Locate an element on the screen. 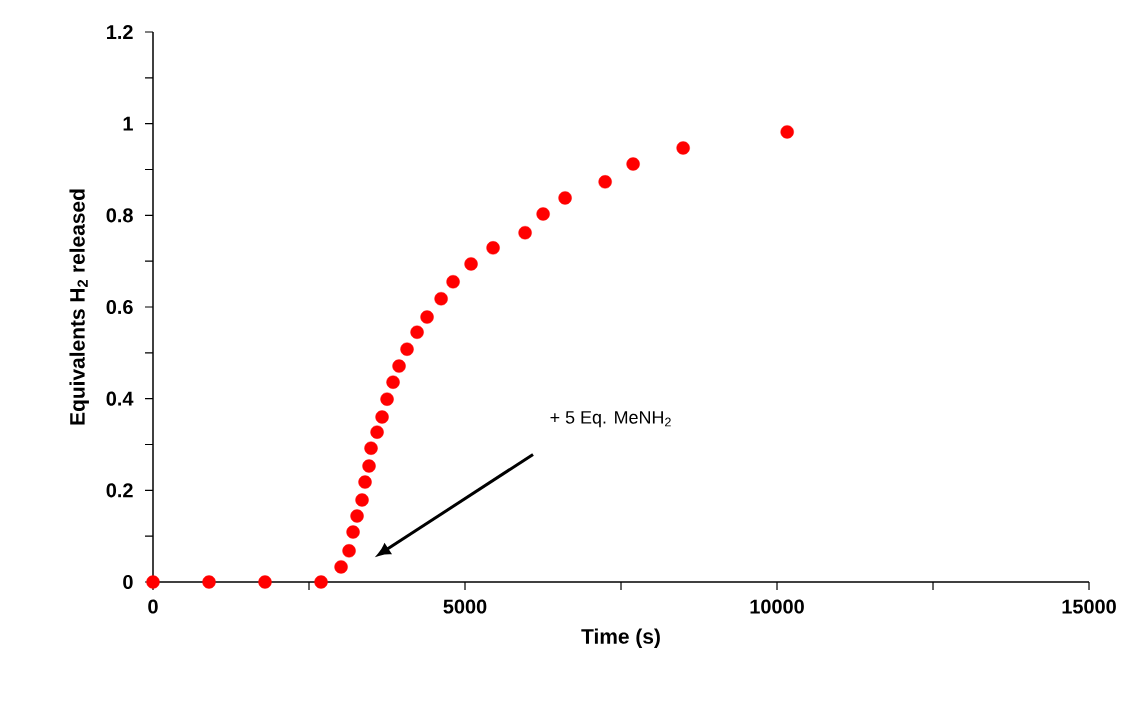 The image size is (1144, 715). x-tick-label: 0 is located at coordinates (153, 606).